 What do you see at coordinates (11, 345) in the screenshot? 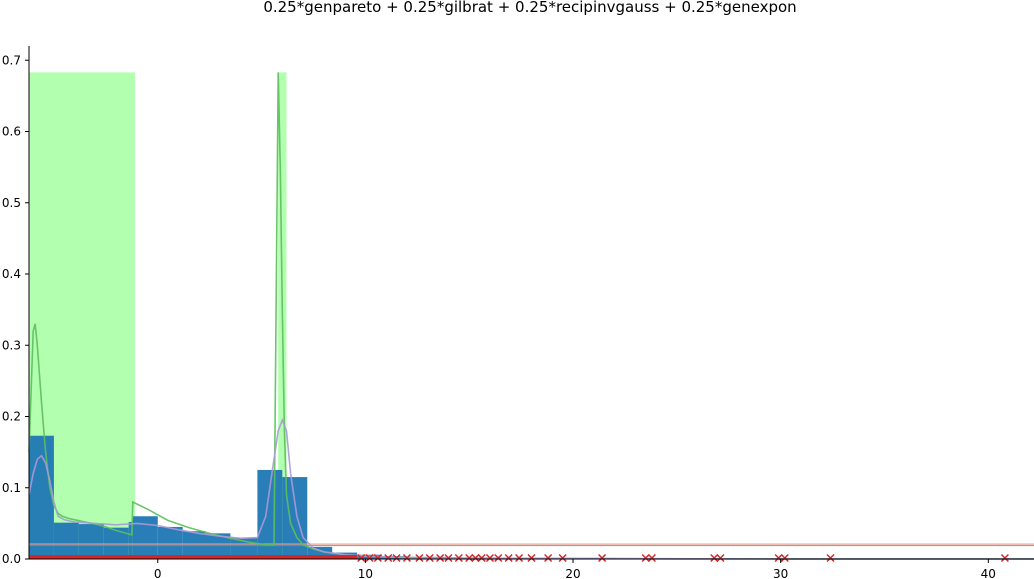
I see `y-tick-label: 0.3` at bounding box center [11, 345].